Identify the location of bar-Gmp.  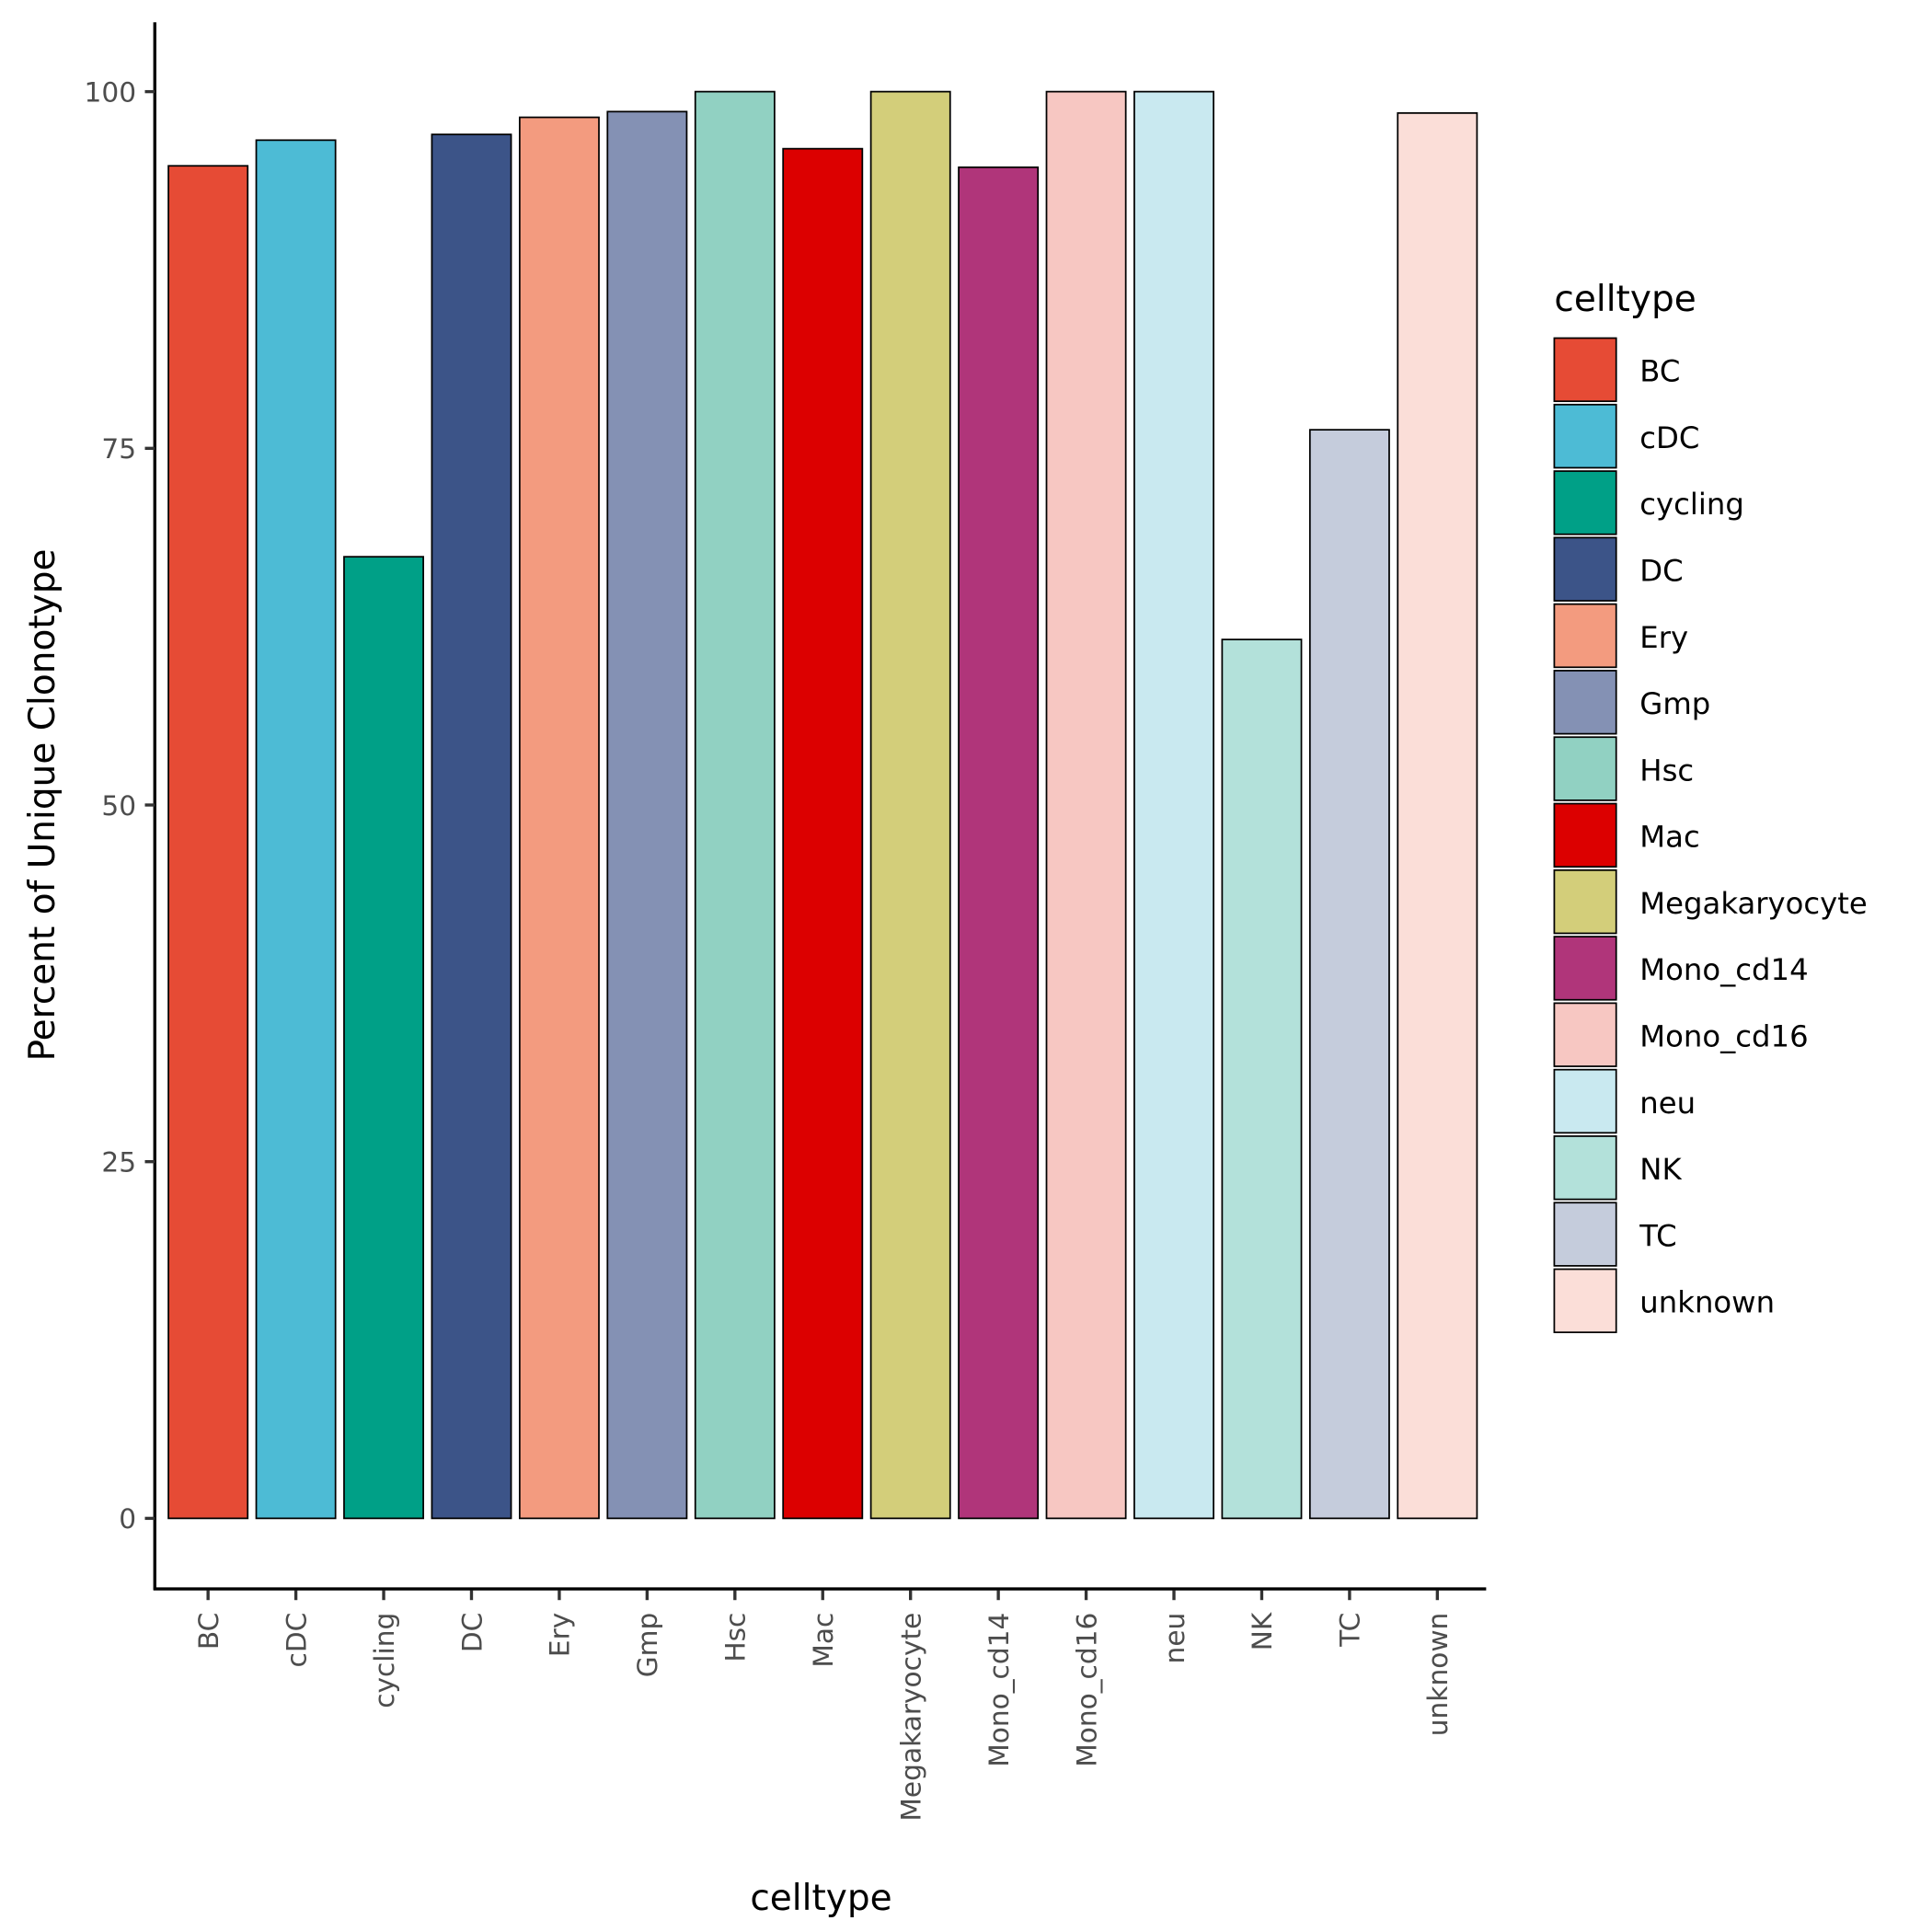
(647, 815).